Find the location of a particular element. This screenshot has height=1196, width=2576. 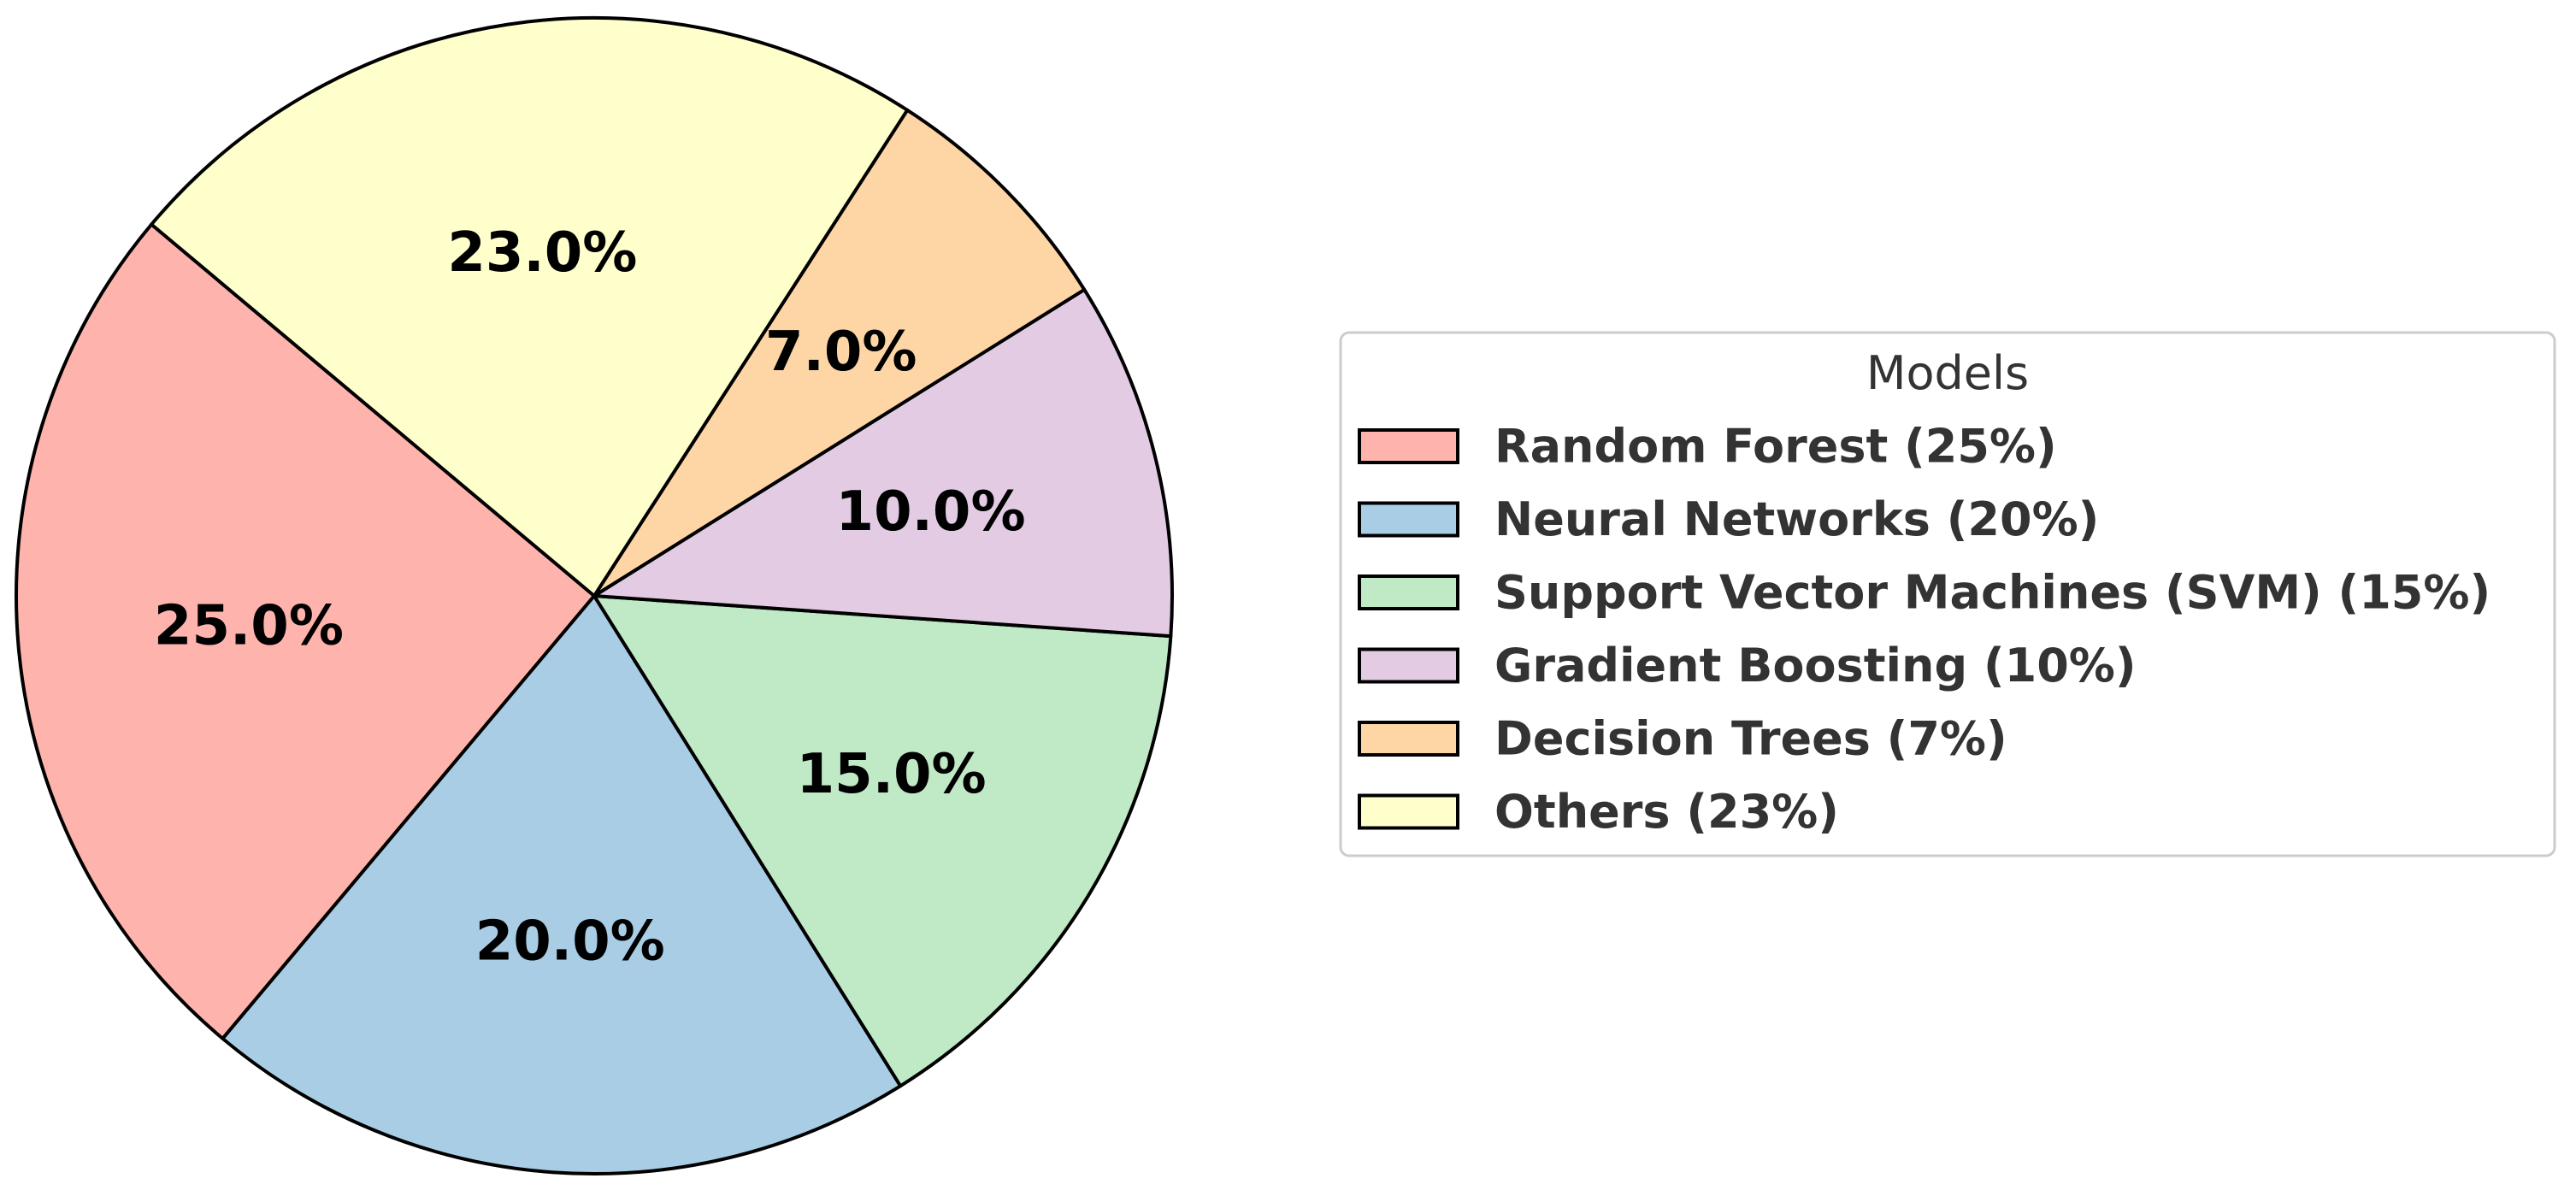

pie-slice-label-2: 20.0% is located at coordinates (570, 942).